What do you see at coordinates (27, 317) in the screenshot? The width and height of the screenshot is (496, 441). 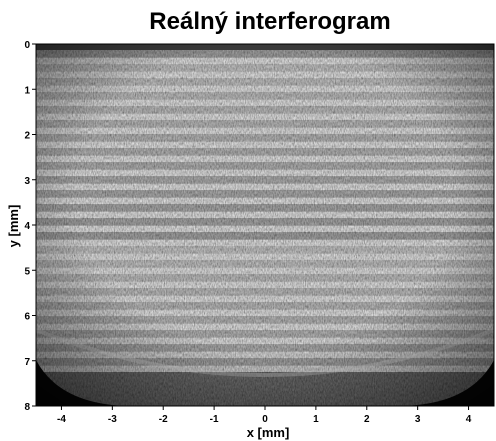 I see `y-tick-label: 6` at bounding box center [27, 317].